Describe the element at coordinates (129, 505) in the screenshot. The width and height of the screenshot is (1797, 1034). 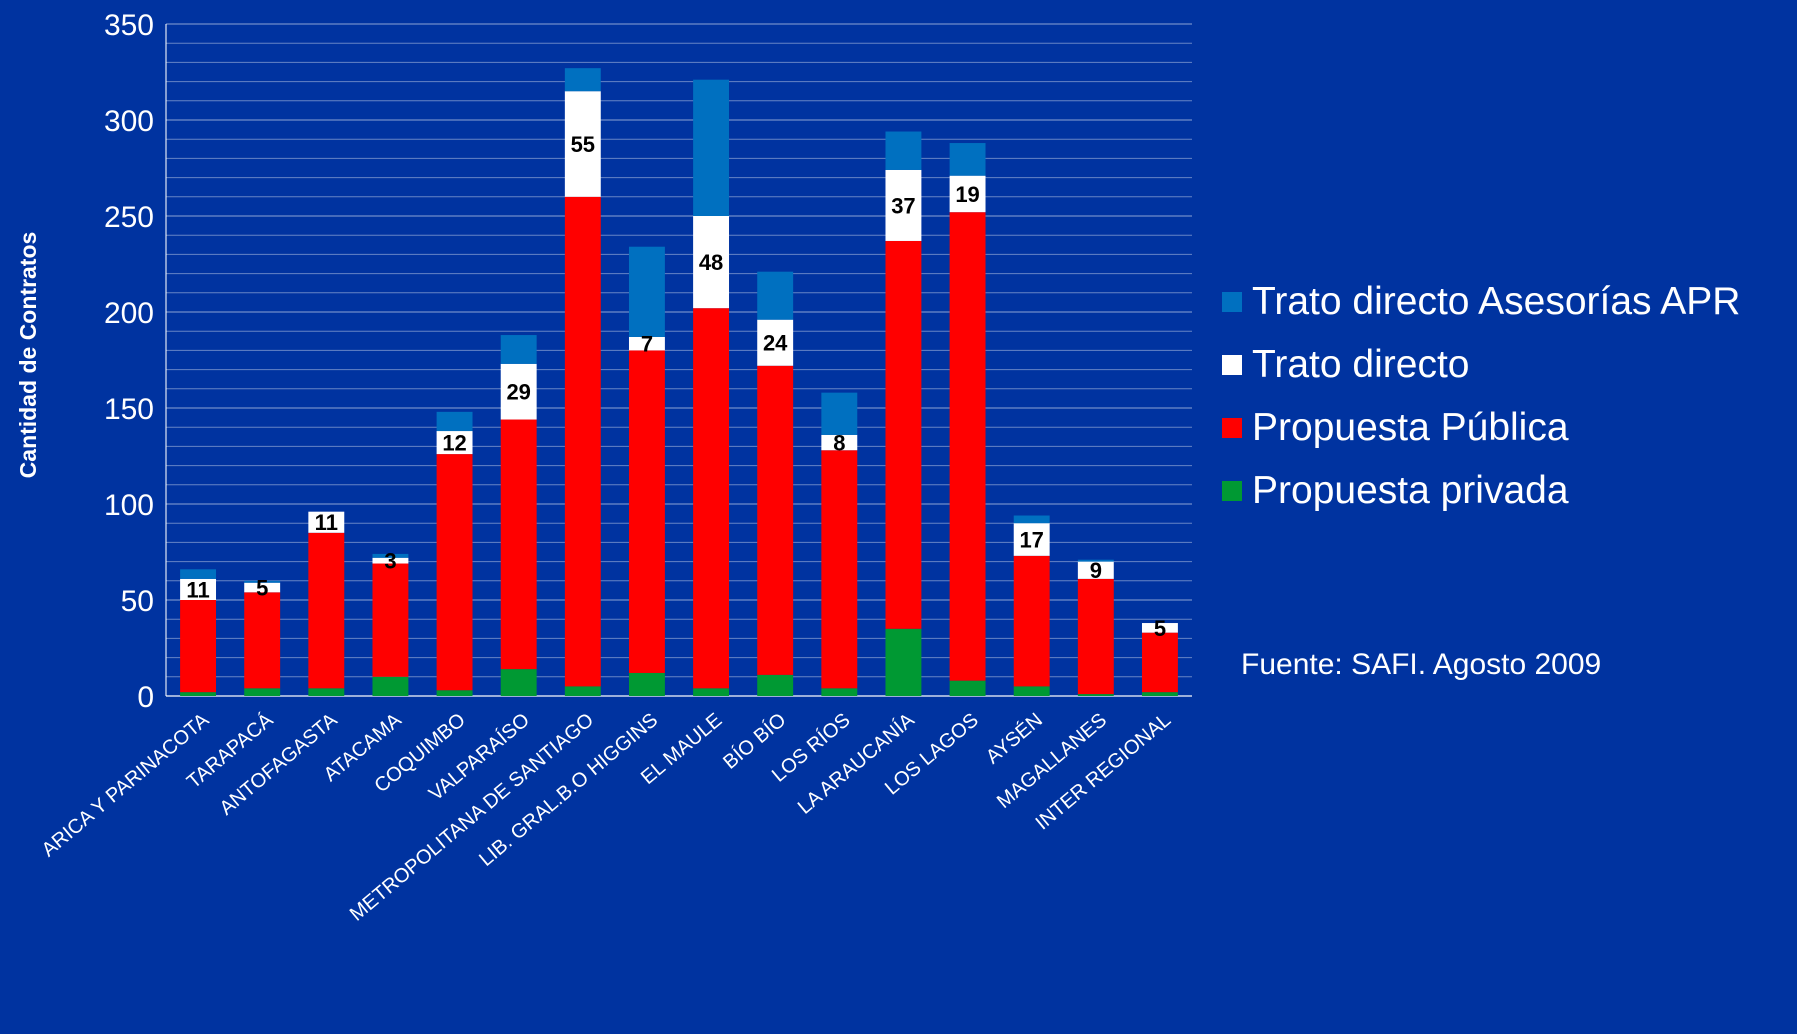
I see `y-tick-label: 100` at that location.